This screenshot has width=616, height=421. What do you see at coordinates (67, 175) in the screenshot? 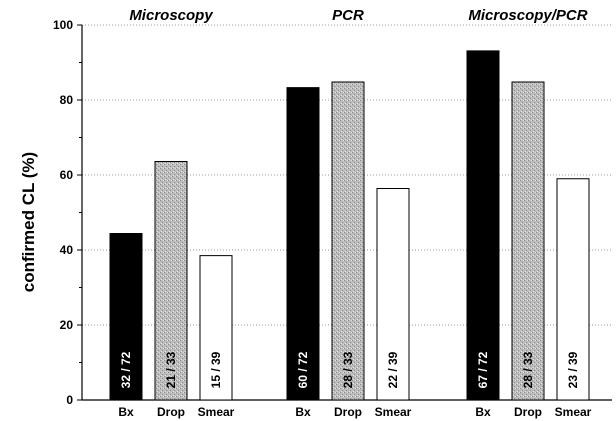
I see `y-tick-label: 60` at bounding box center [67, 175].